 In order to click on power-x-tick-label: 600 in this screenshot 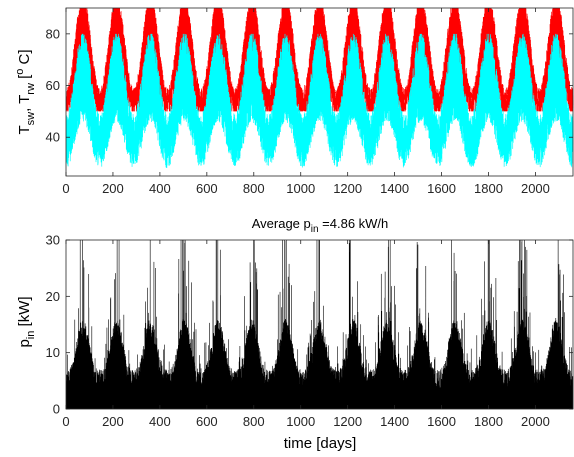, I will do `click(207, 421)`.